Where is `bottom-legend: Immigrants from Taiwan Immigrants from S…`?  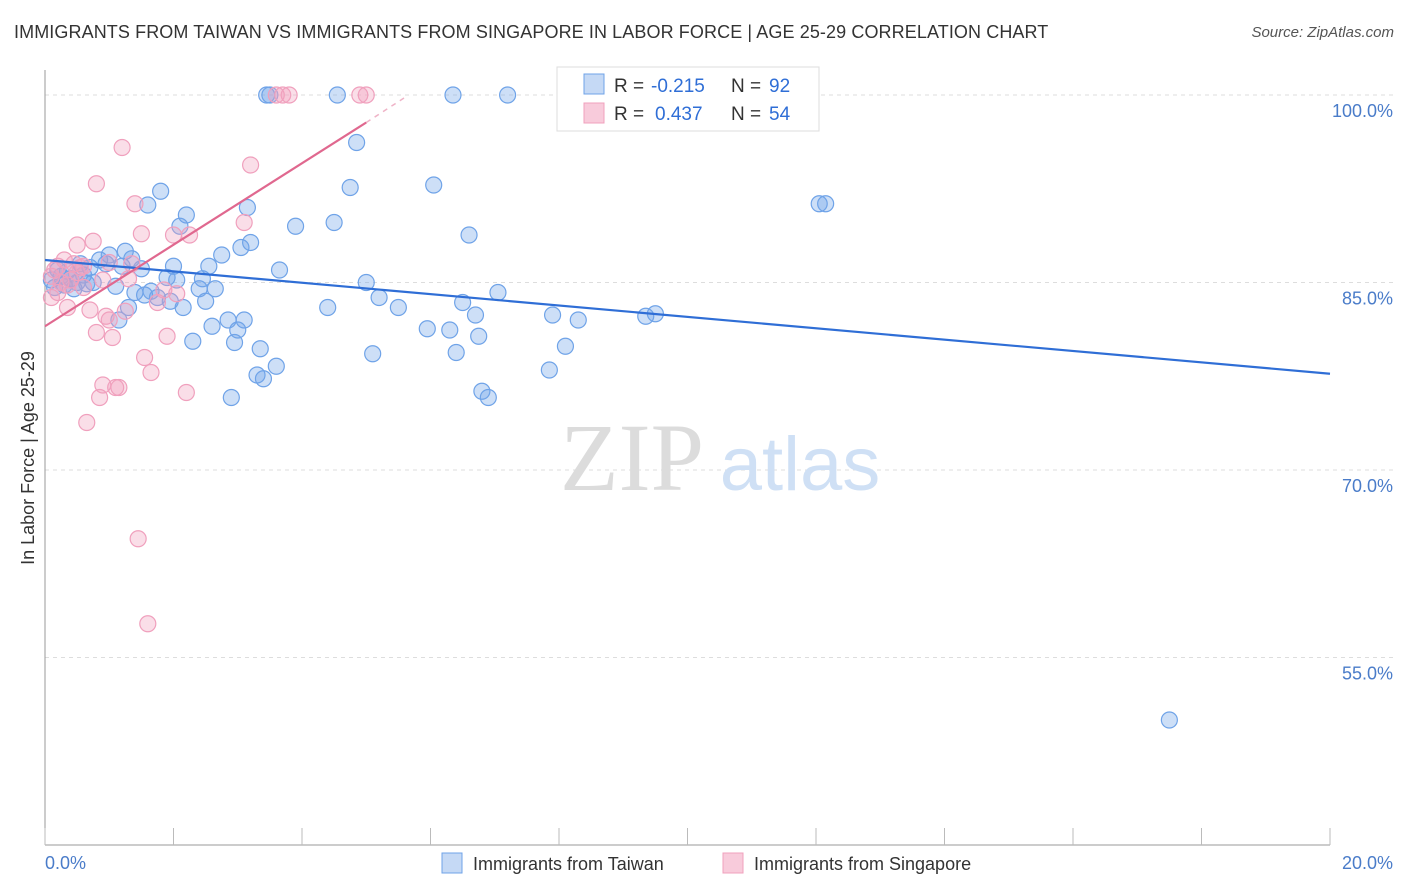
bottom-legend: Immigrants from Taiwan Immigrants from S… is located at coordinates (706, 863).